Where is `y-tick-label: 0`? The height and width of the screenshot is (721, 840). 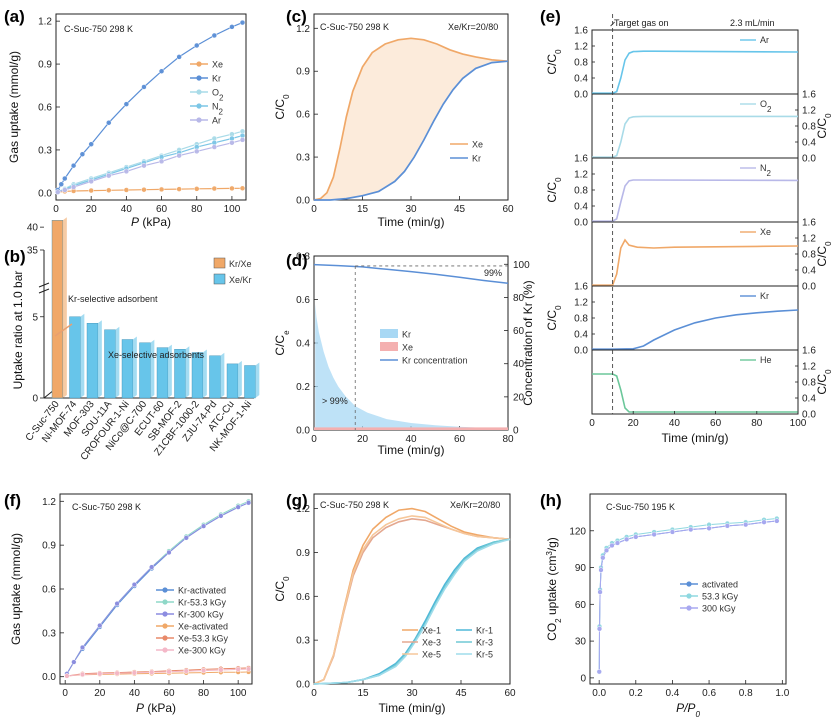
y-tick-label: 0 is located at coordinates (583, 678).